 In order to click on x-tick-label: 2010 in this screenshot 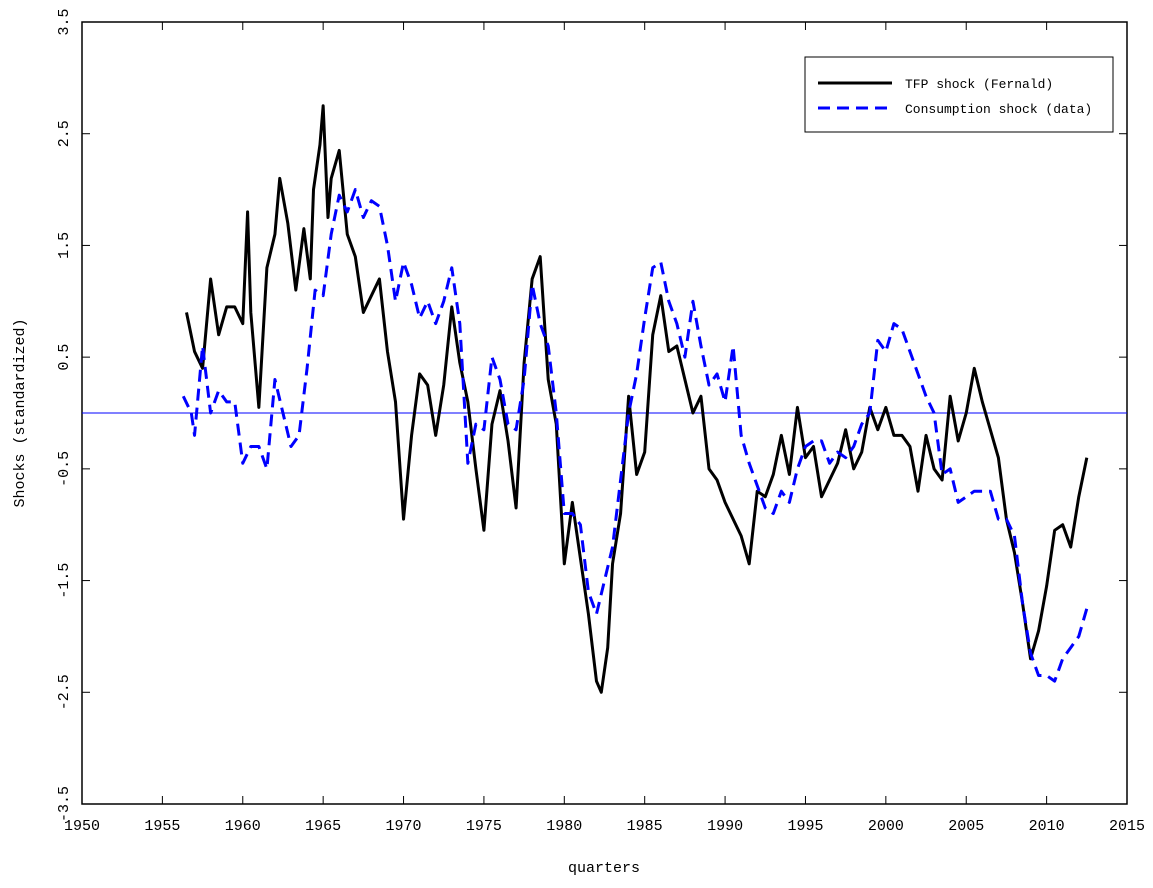, I will do `click(1047, 826)`.